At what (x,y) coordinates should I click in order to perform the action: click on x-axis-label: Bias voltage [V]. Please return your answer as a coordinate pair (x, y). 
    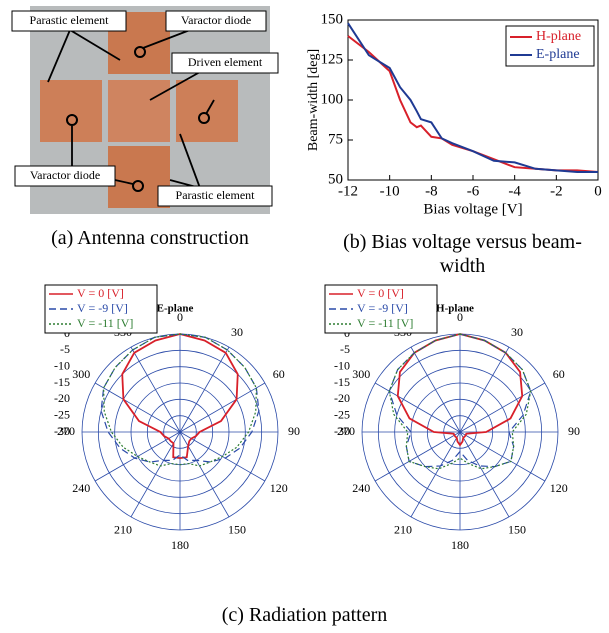
    Looking at the image, I should click on (472, 209).